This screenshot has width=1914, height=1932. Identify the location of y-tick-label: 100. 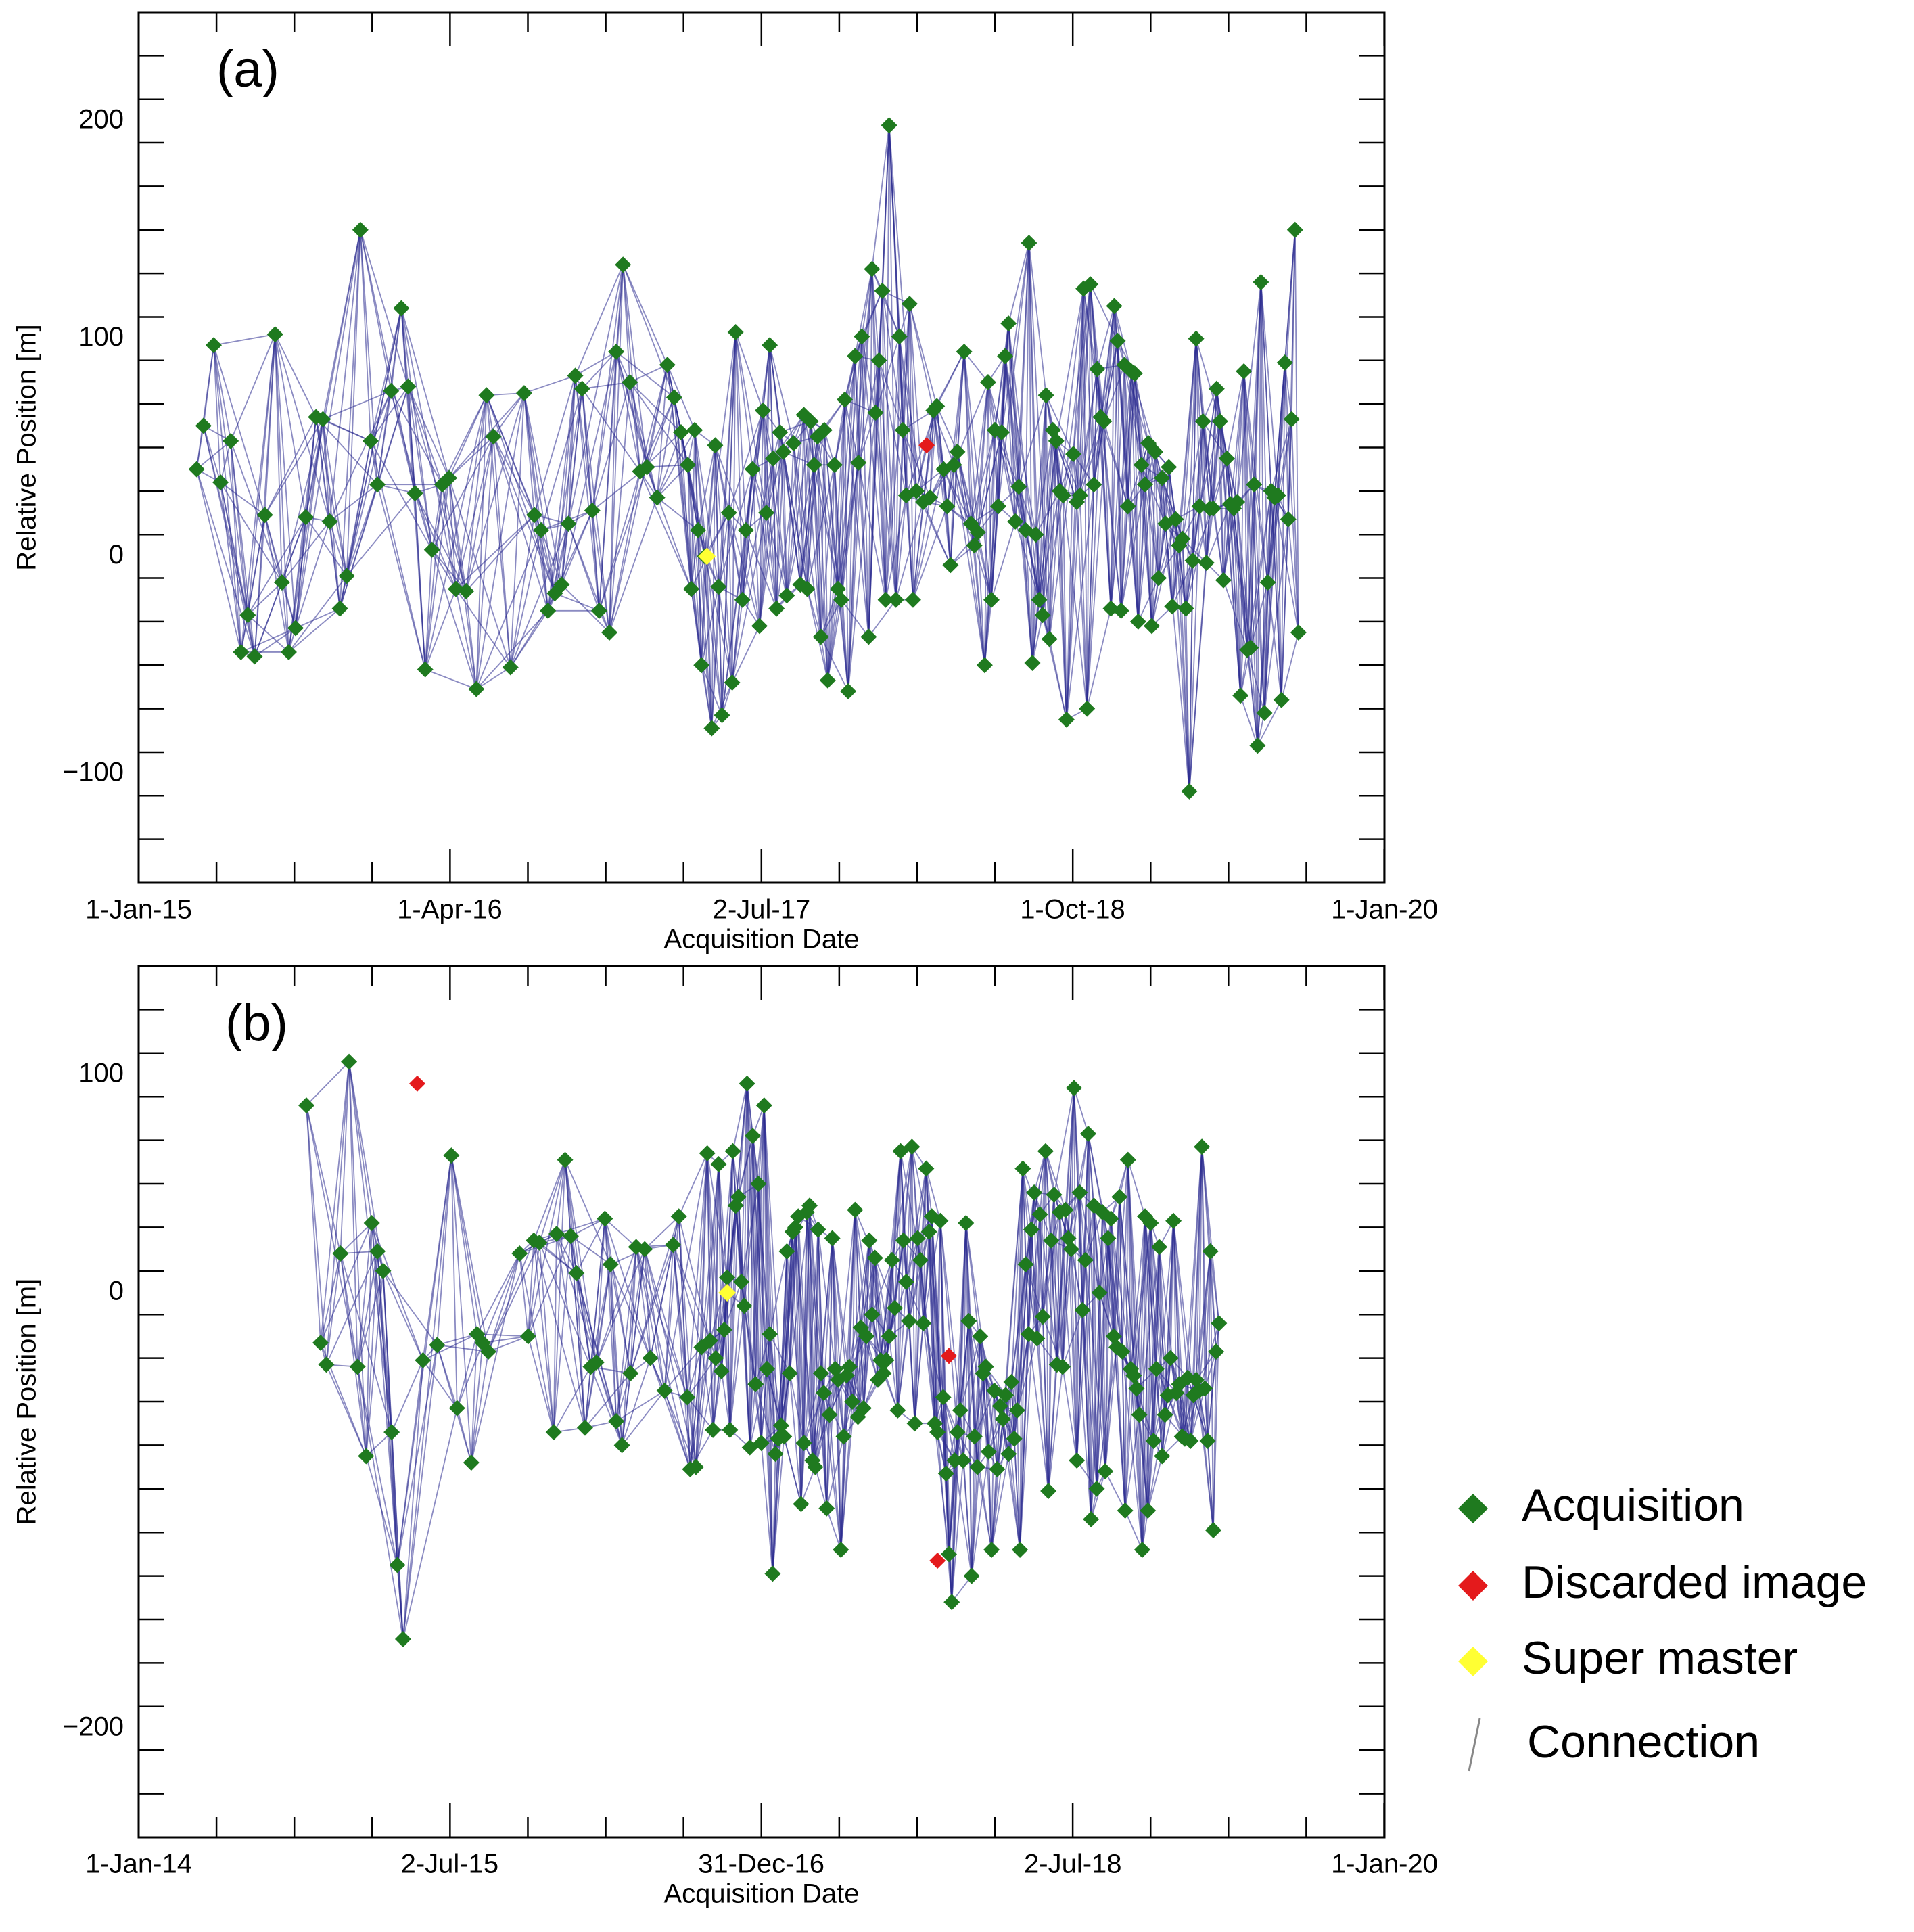
(101, 337).